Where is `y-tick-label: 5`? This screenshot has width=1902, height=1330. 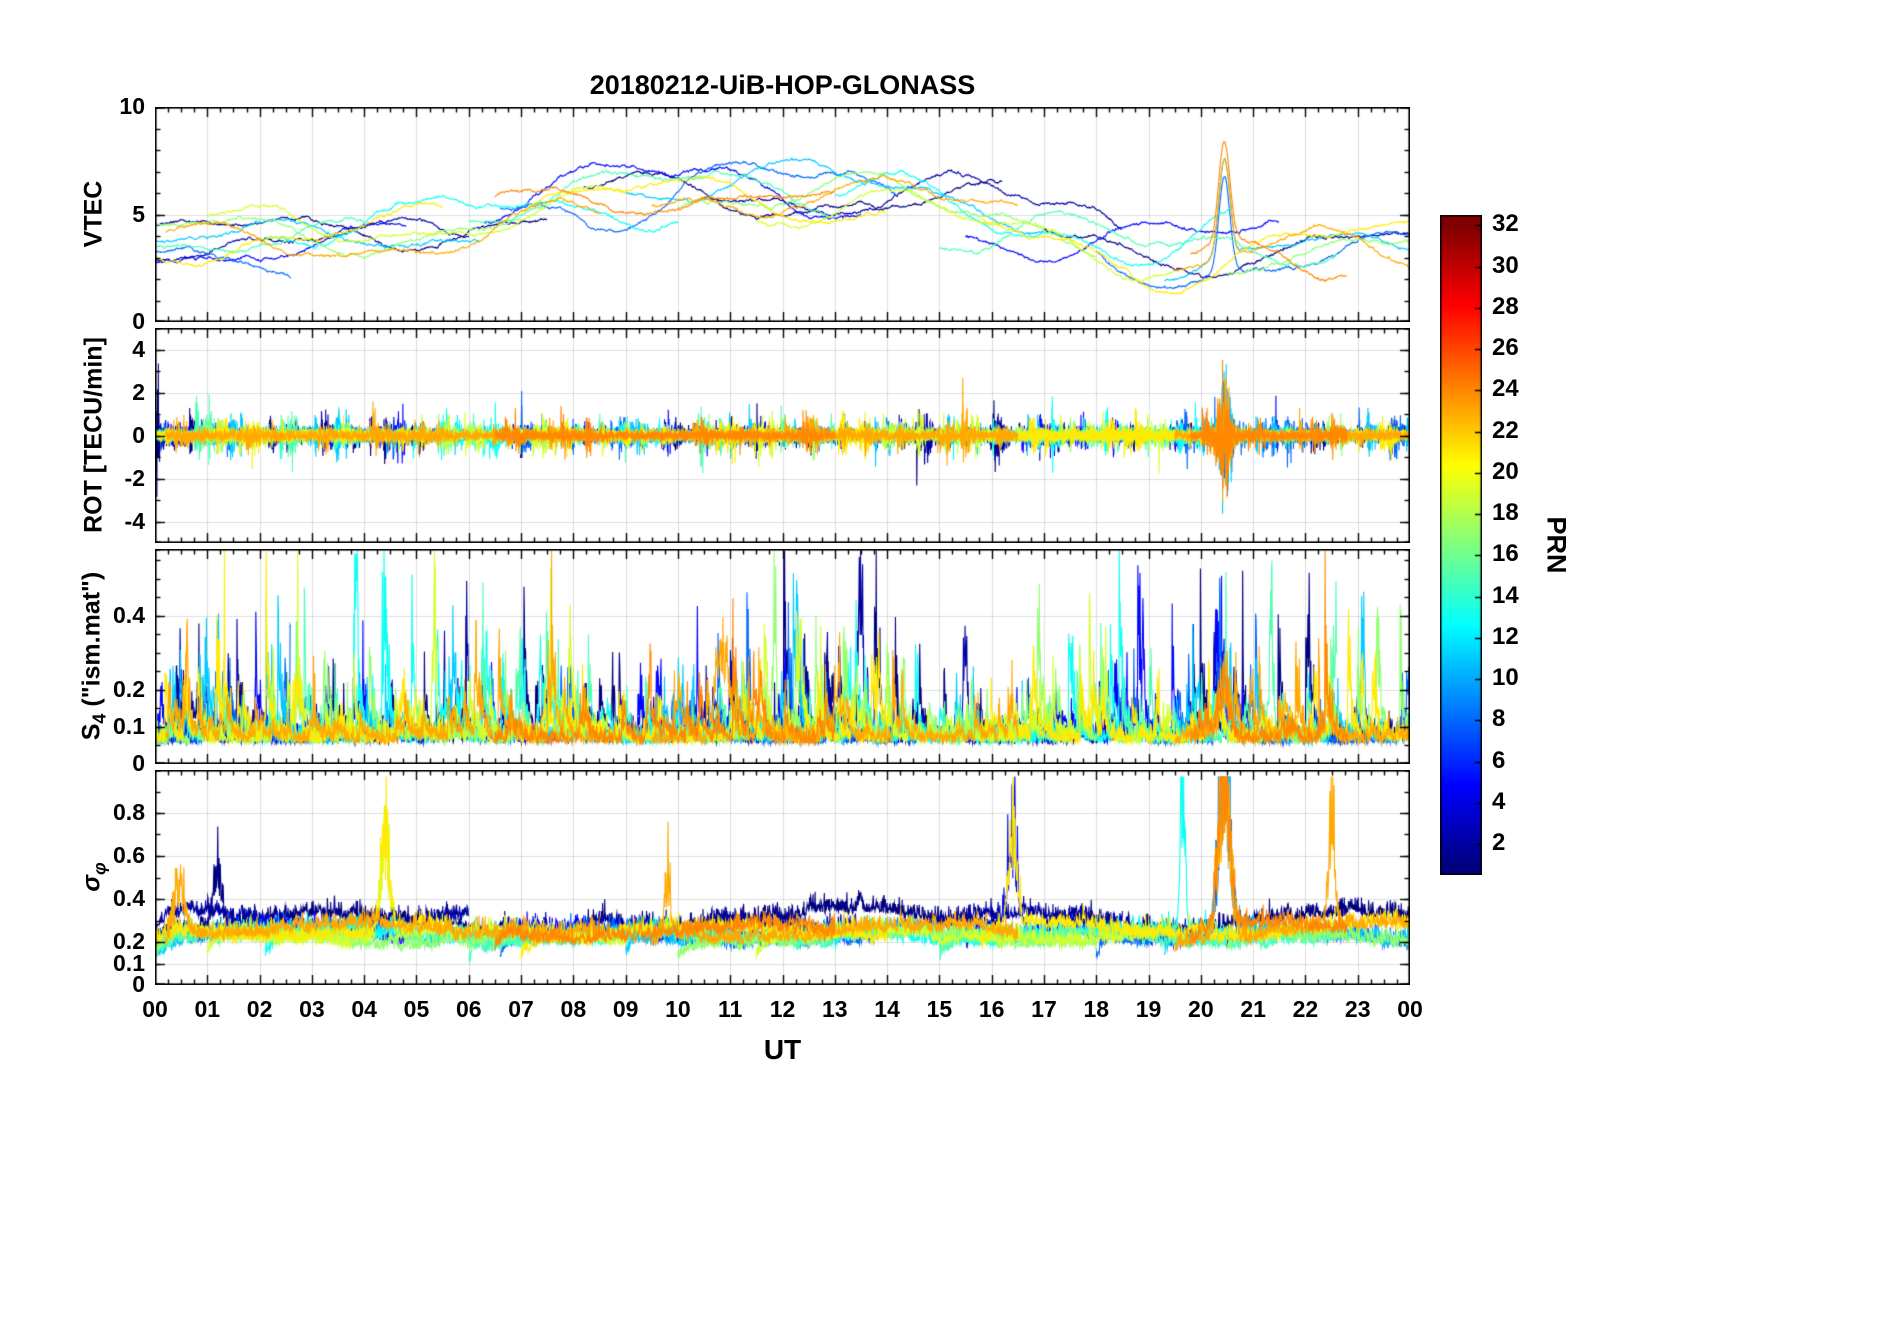 y-tick-label: 5 is located at coordinates (138, 213).